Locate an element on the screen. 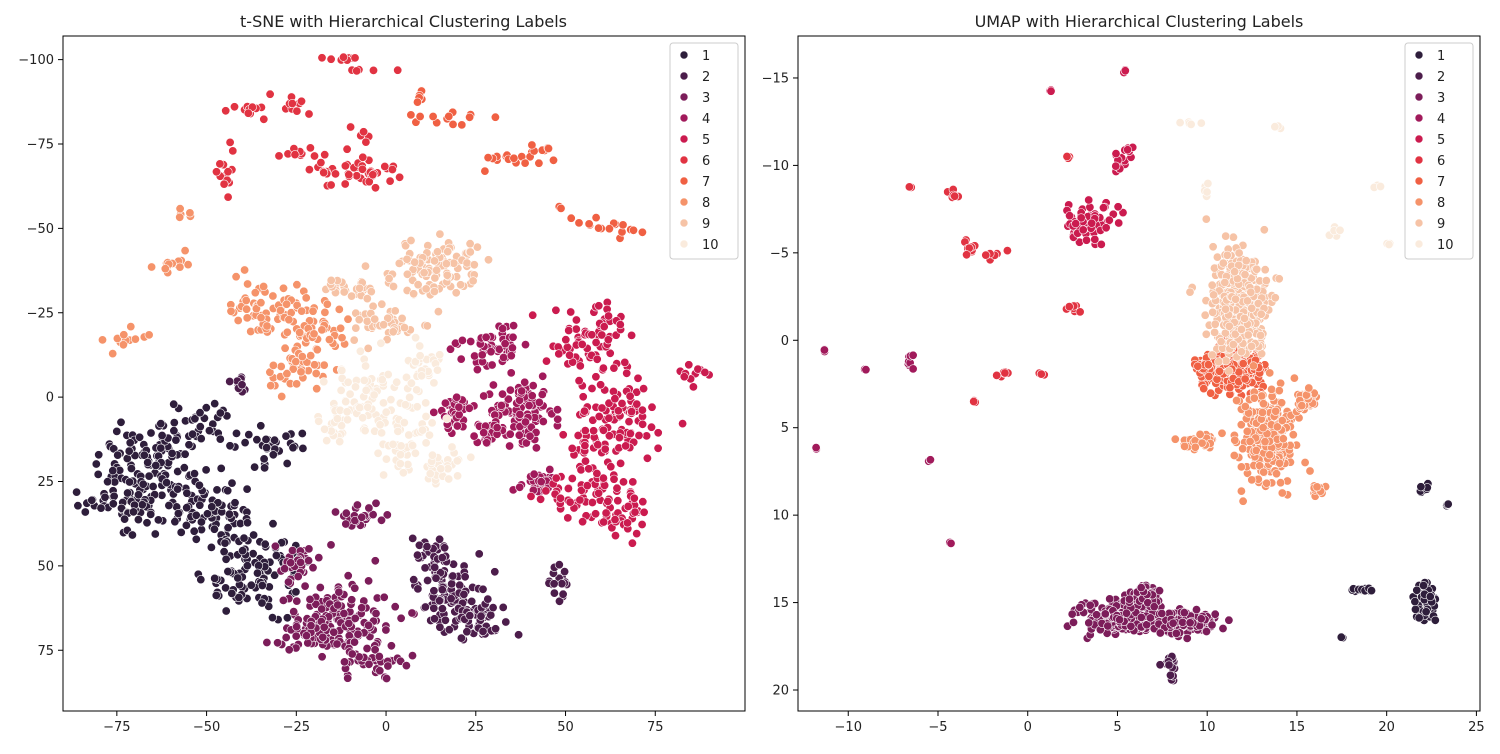 The width and height of the screenshot is (1500, 754). cluster-3-points is located at coordinates (1148, 611).